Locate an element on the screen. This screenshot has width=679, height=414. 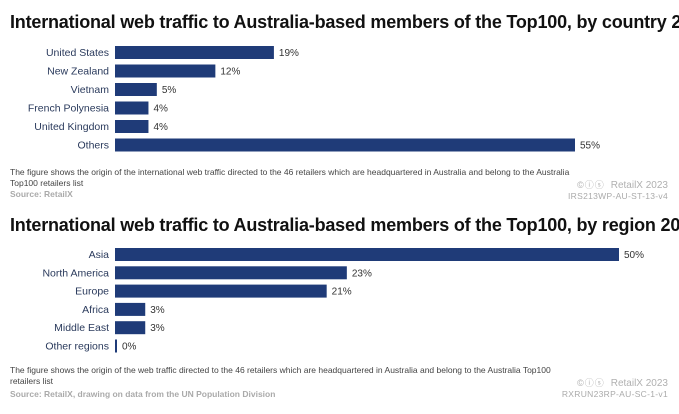
bar-row: Other regions 0% is located at coordinates (91, 346).